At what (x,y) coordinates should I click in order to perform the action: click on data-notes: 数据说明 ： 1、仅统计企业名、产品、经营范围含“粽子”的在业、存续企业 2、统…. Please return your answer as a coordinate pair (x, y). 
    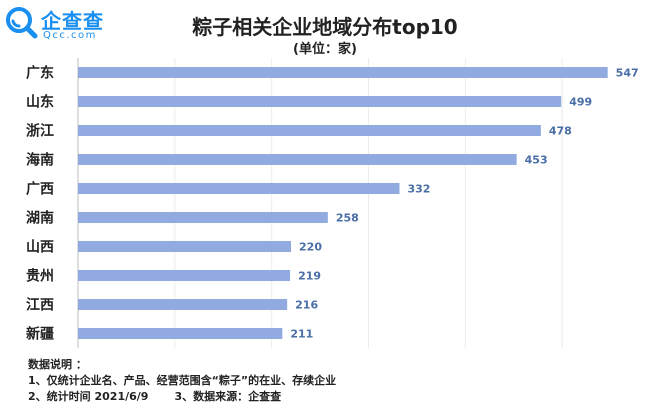
    Looking at the image, I should click on (182, 381).